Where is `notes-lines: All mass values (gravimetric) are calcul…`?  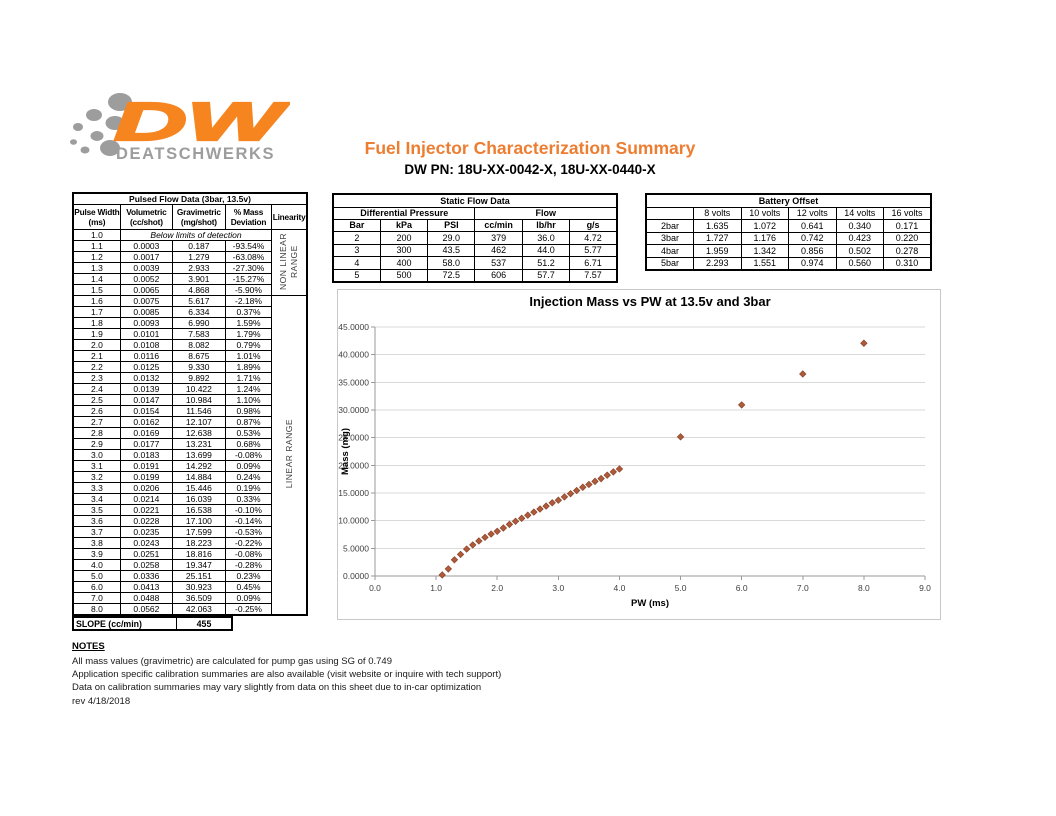
notes-lines: All mass values (gravimetric) are calcul… is located at coordinates (332, 681).